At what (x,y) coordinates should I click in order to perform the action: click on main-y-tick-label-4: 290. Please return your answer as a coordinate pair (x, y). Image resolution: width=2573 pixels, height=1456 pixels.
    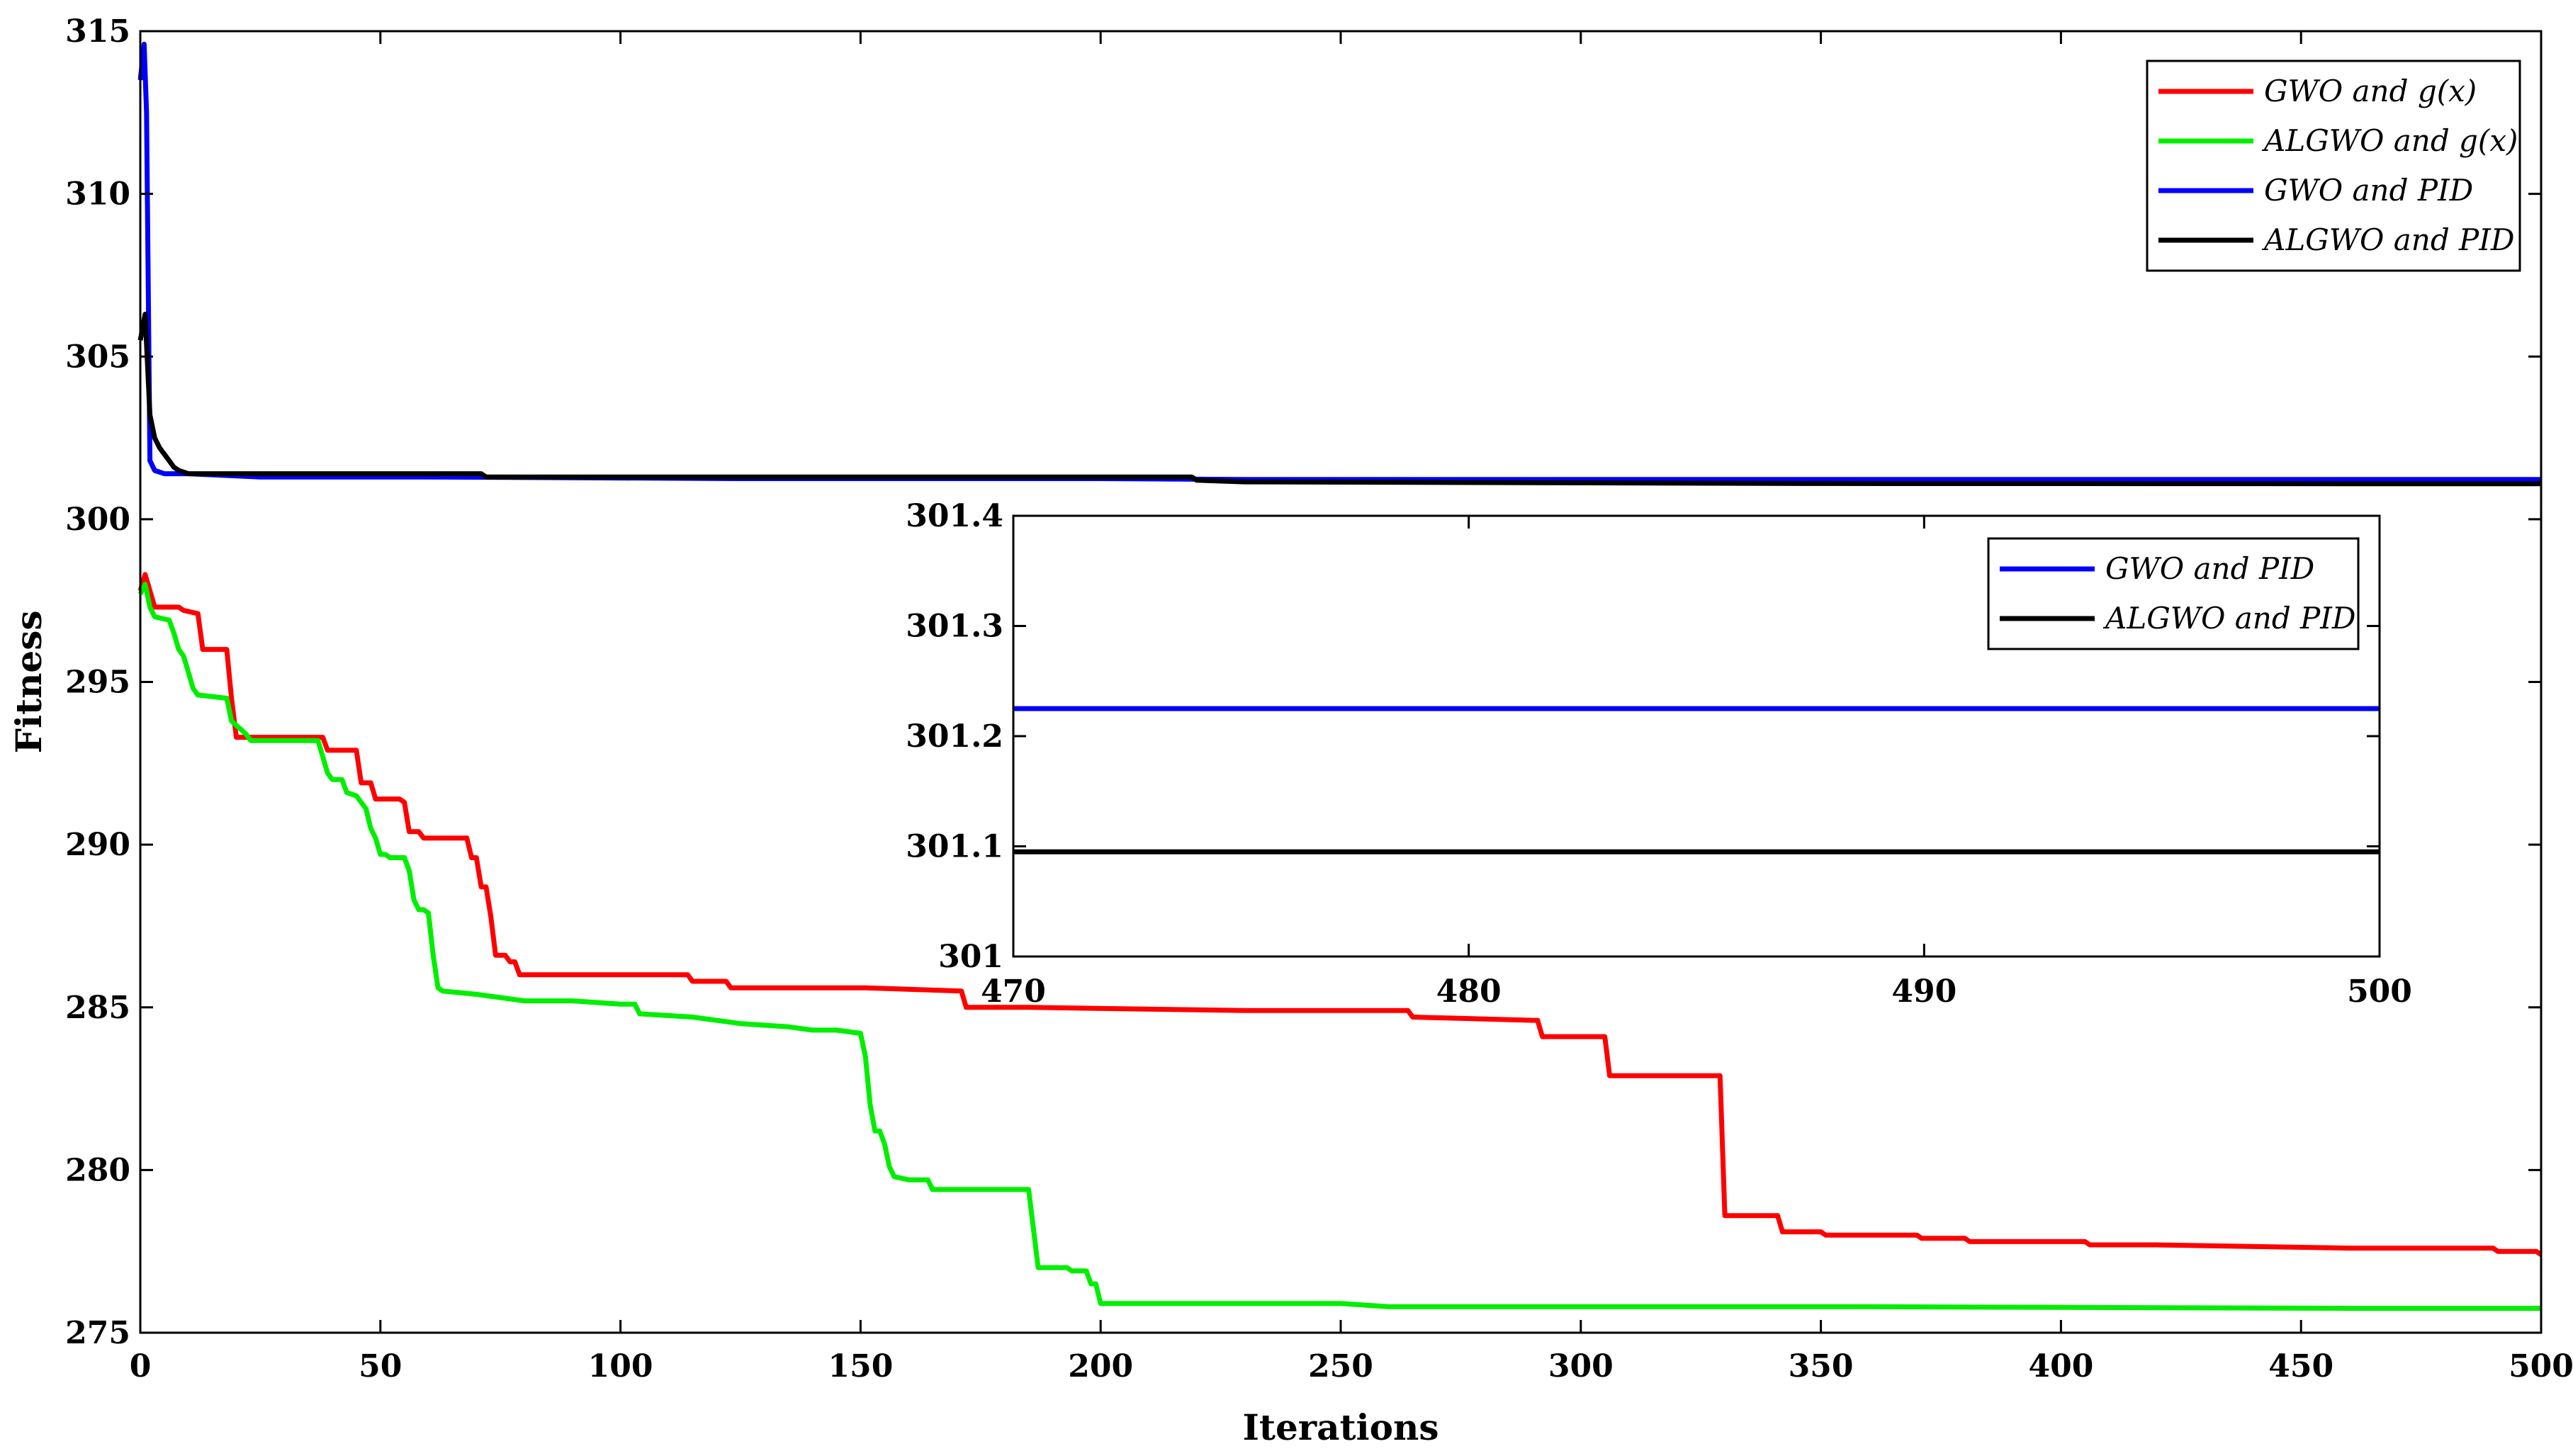
    Looking at the image, I should click on (97, 845).